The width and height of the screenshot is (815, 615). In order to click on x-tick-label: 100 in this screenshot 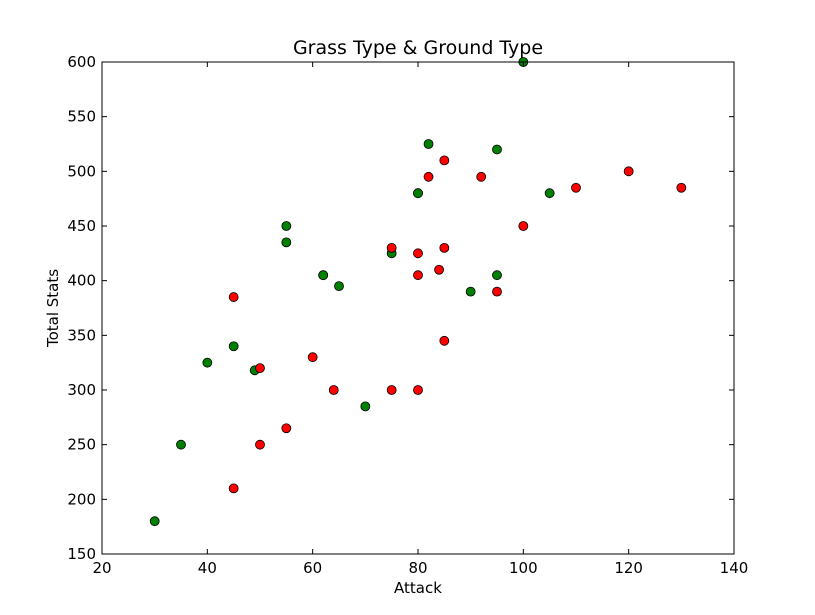, I will do `click(523, 568)`.